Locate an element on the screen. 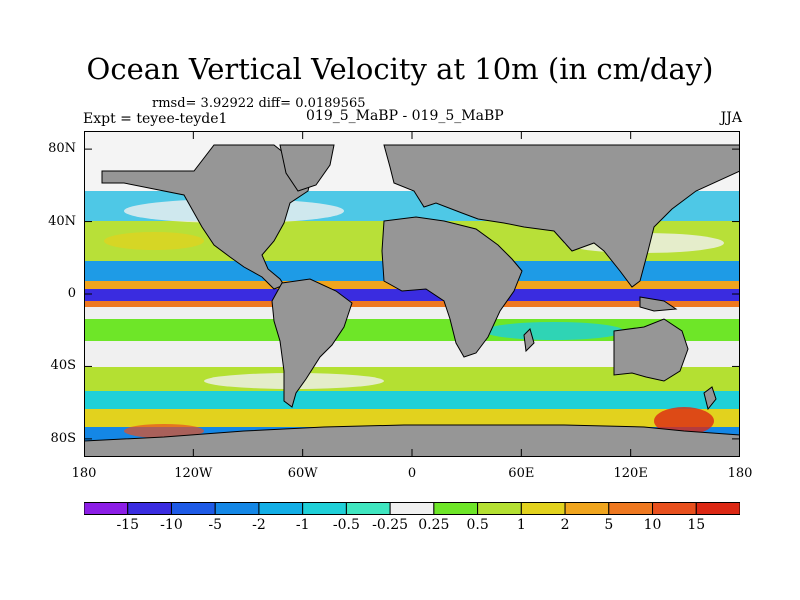 Image resolution: width=800 pixels, height=600 pixels. land-africa is located at coordinates (452, 287).